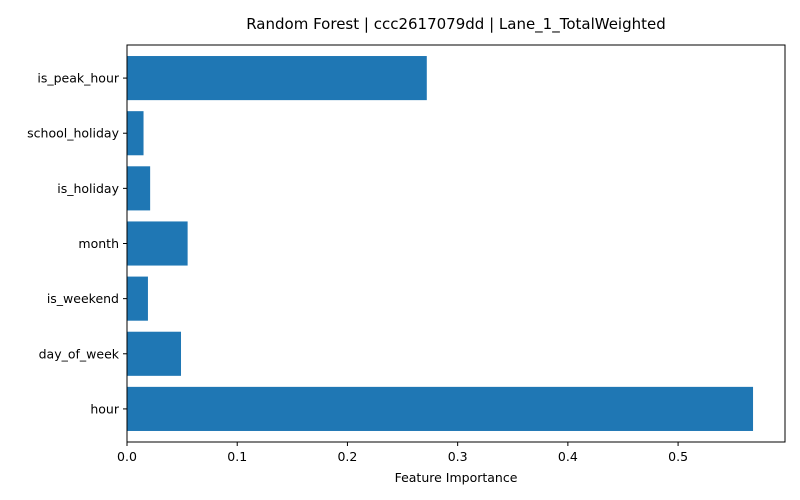 The image size is (800, 500). Describe the element at coordinates (237, 456) in the screenshot. I see `x-tick-label: 0.1` at that location.